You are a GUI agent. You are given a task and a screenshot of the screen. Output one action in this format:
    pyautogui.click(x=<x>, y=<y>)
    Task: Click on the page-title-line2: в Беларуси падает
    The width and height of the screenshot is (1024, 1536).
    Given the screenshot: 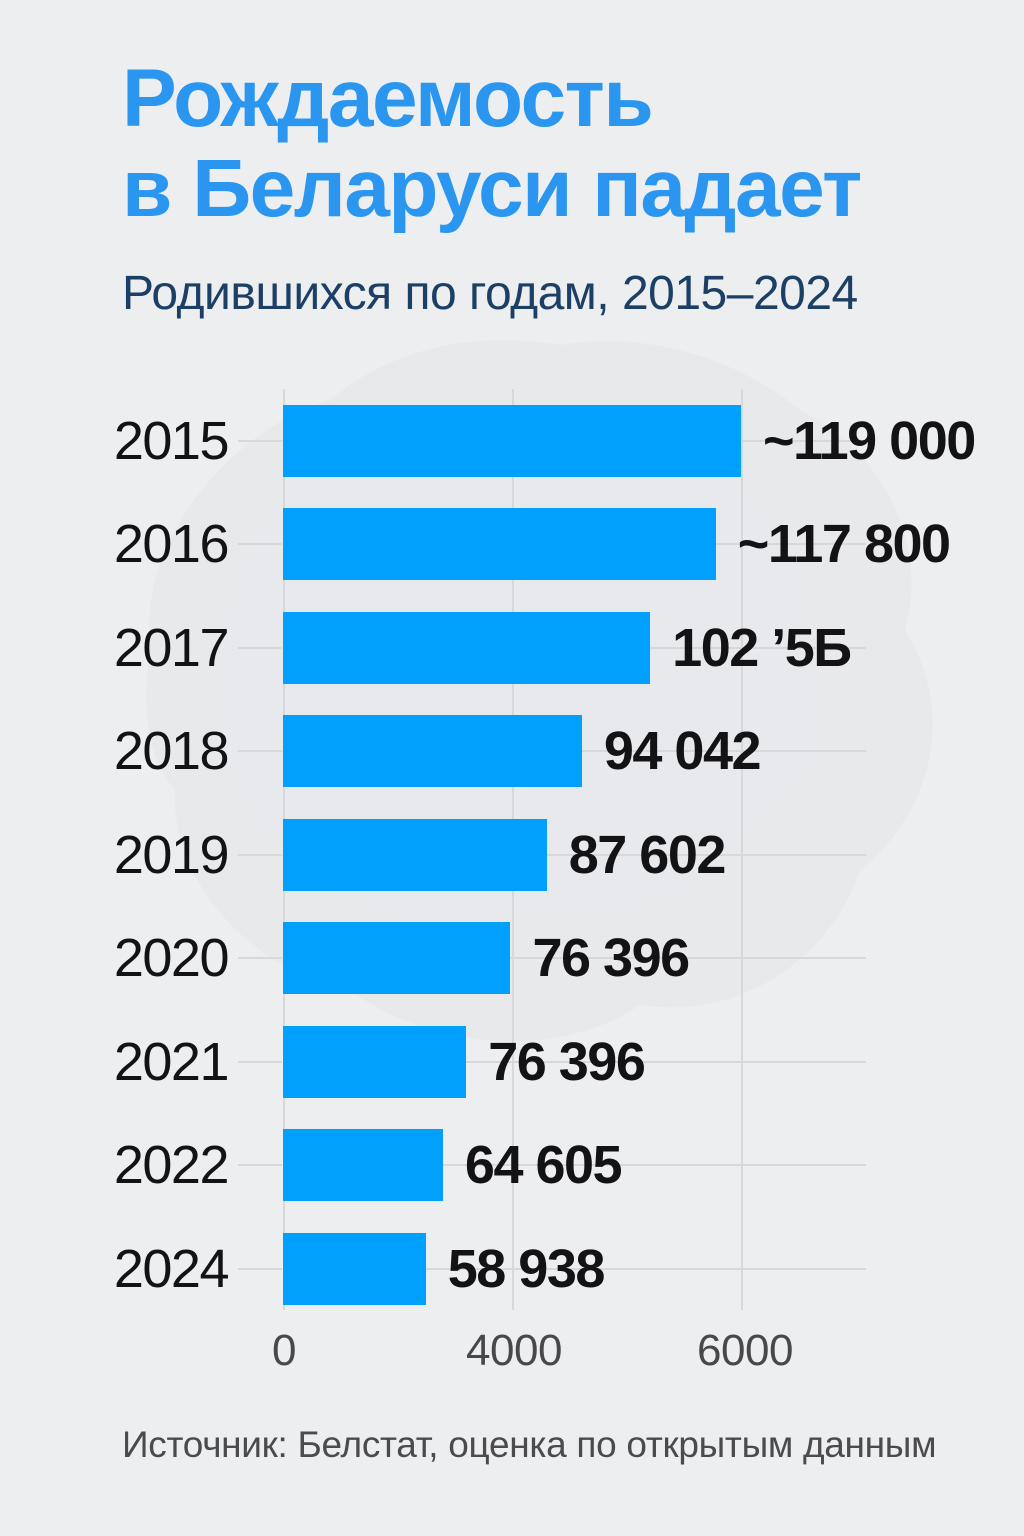 What is the action you would take?
    pyautogui.click(x=492, y=188)
    